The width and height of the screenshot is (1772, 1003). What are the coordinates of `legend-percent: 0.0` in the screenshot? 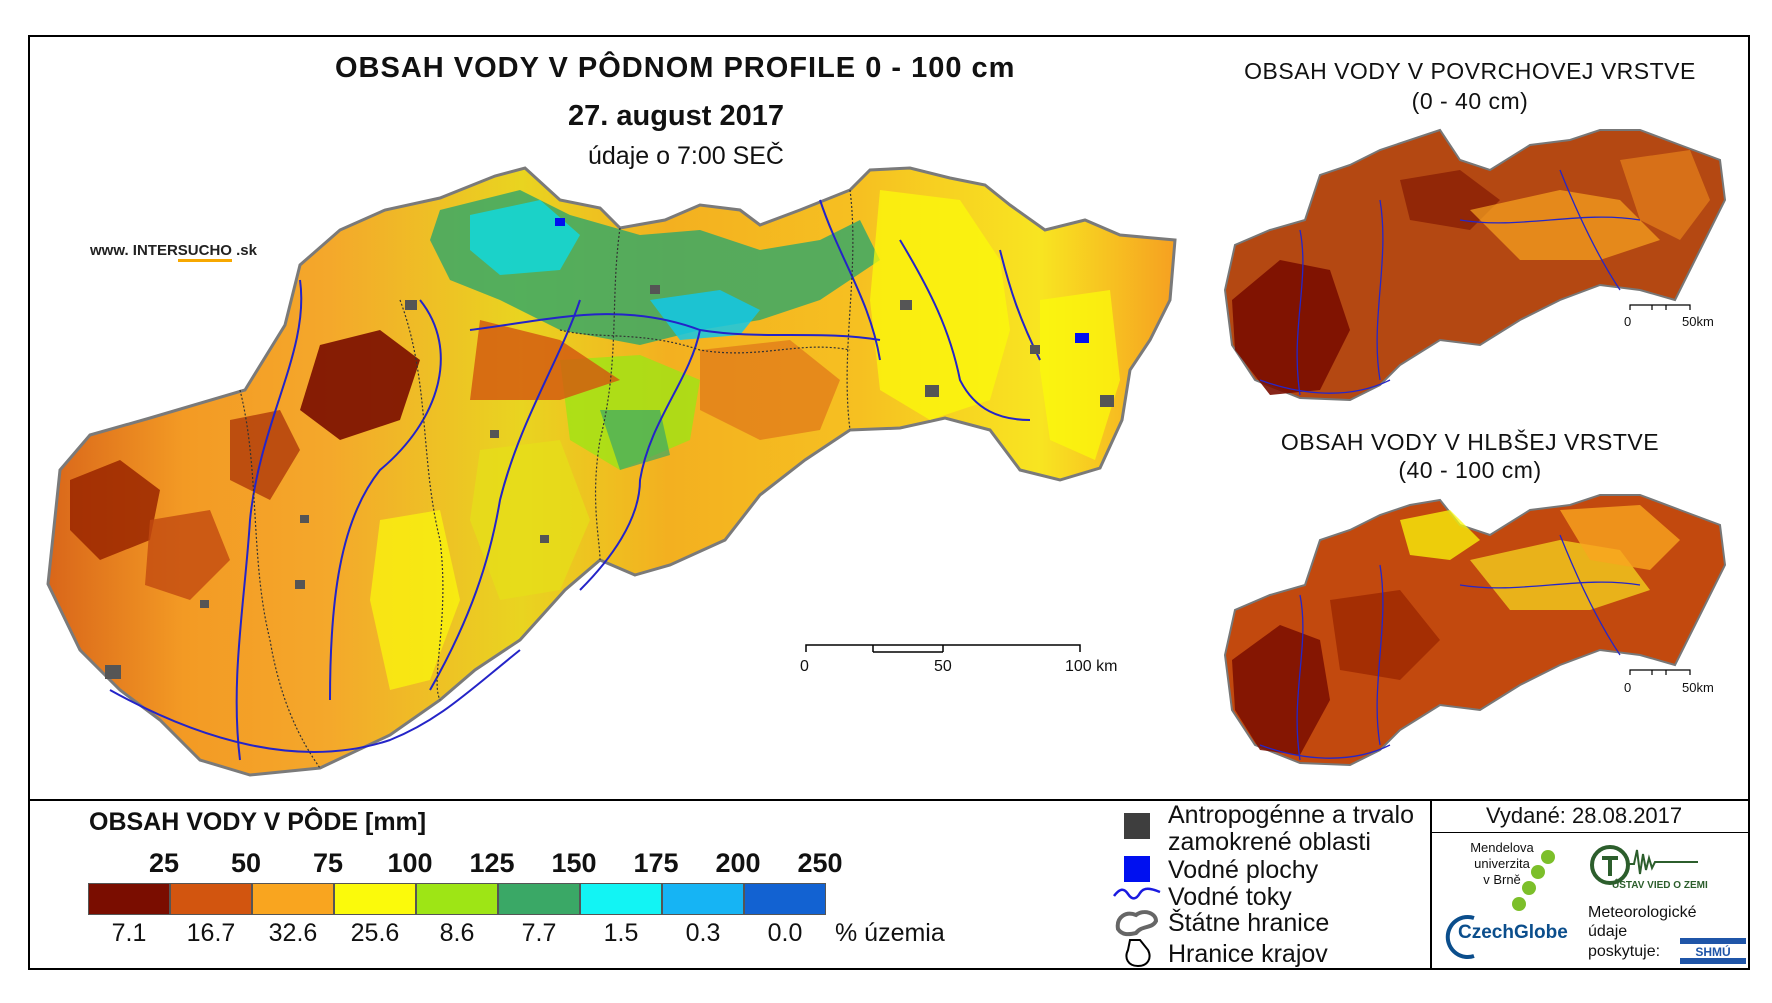 It's located at (785, 933).